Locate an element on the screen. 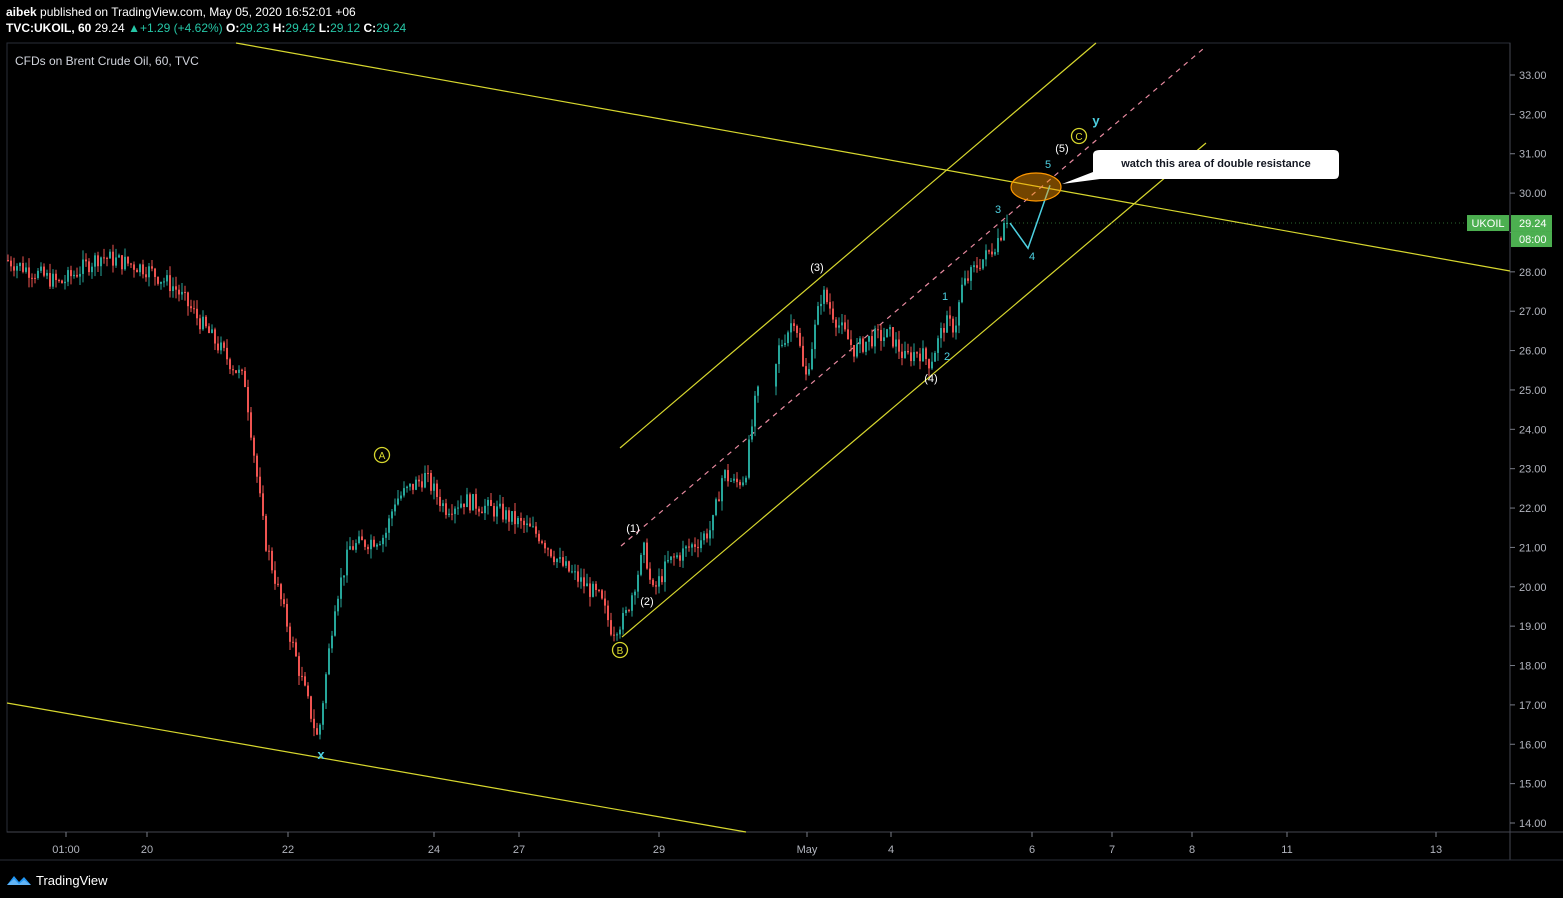 The image size is (1563, 898). x-tick-label: 22 is located at coordinates (288, 850).